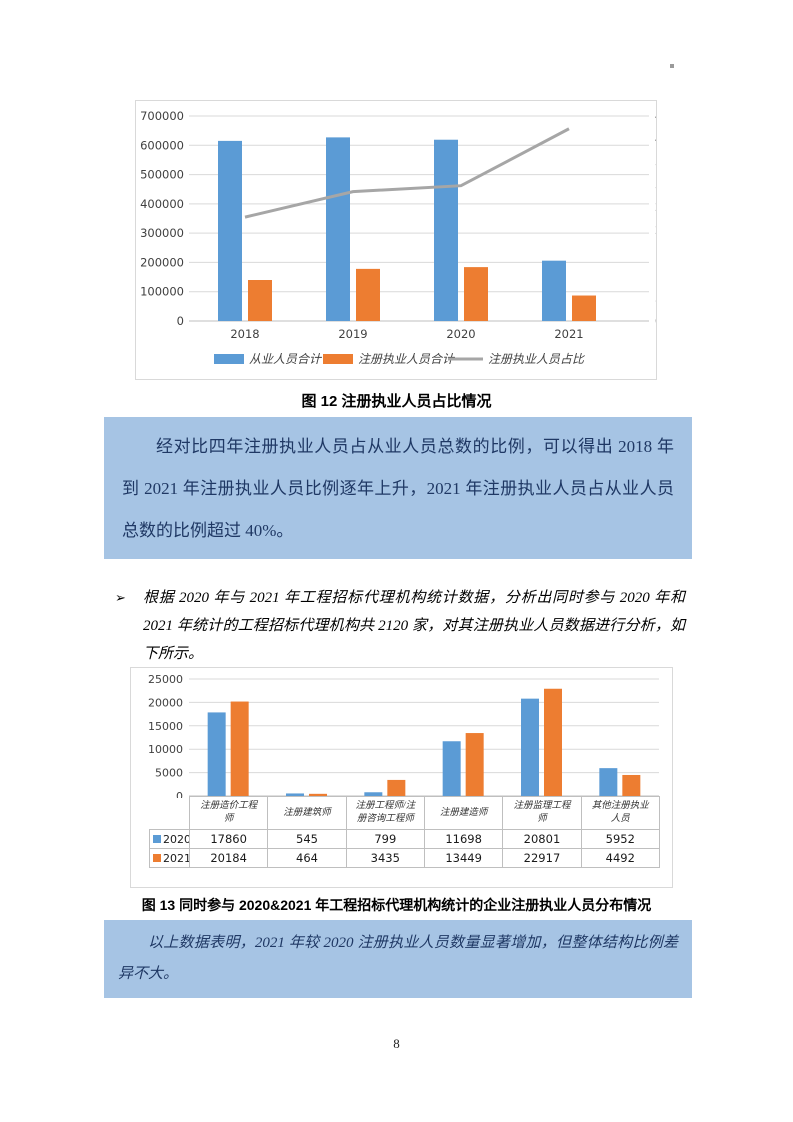 The width and height of the screenshot is (793, 1122). Describe the element at coordinates (352, 334) in the screenshot. I see `x-axis-label: 2019` at that location.